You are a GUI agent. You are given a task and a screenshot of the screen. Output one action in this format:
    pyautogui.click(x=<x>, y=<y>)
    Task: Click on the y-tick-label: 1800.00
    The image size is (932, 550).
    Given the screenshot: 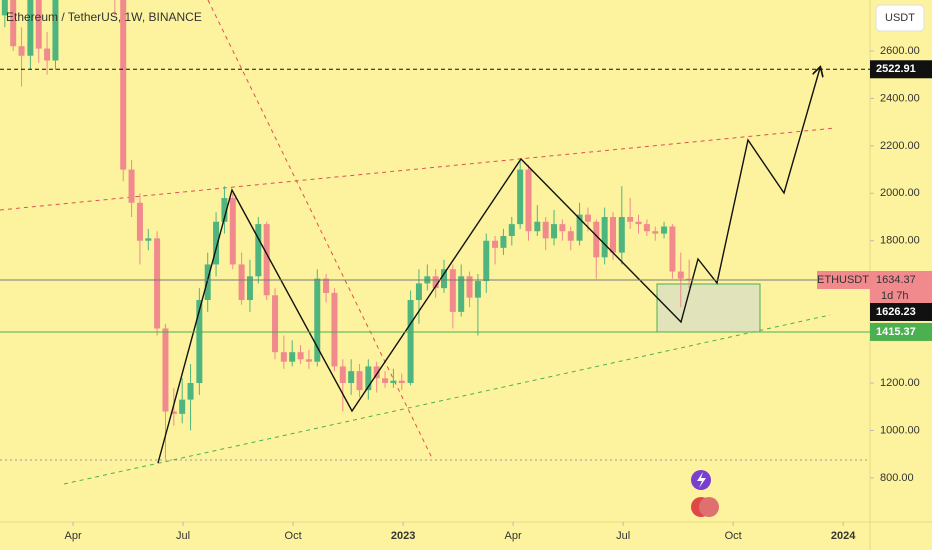 What is the action you would take?
    pyautogui.click(x=900, y=241)
    